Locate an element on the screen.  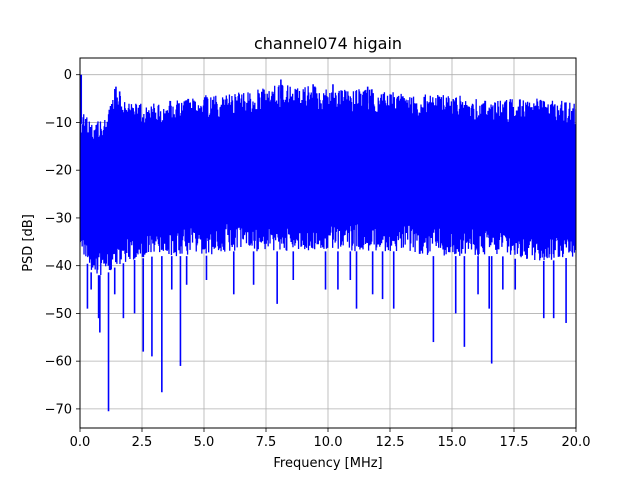
y-tick-label: −20 is located at coordinates (58, 171).